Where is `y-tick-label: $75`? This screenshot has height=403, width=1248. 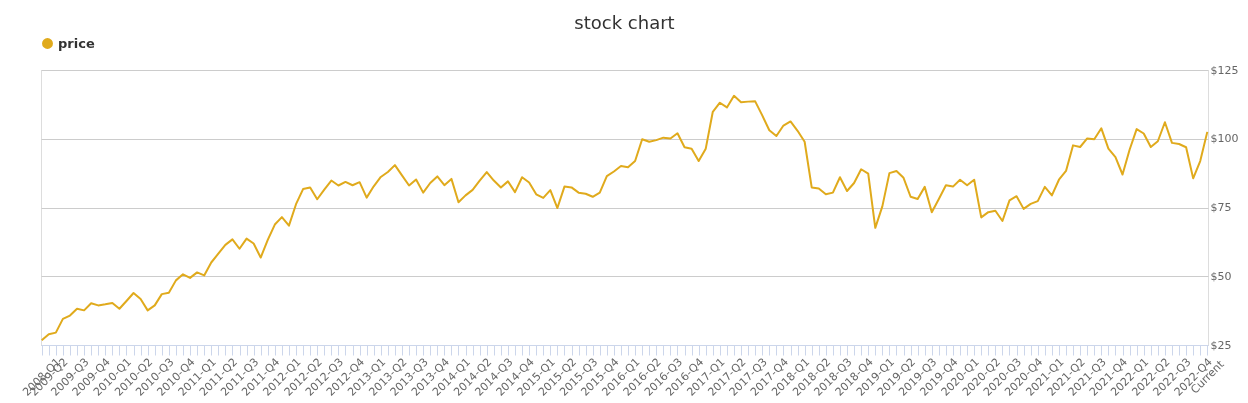 y-tick-label: $75 is located at coordinates (1221, 207).